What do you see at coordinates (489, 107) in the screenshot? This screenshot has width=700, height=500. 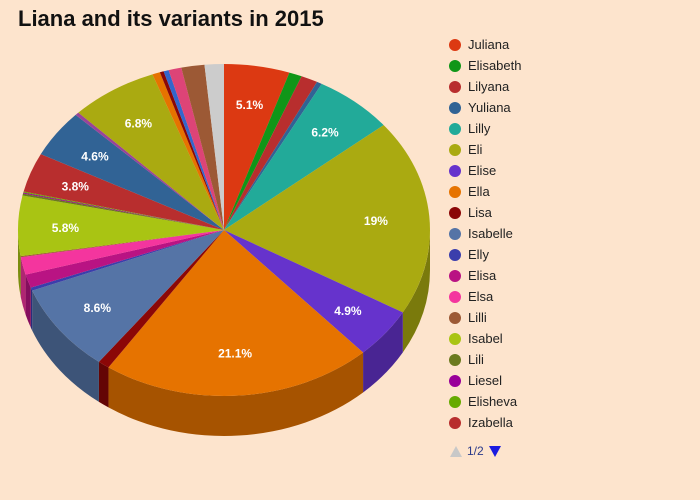 I see `legend-label: Yuliana` at bounding box center [489, 107].